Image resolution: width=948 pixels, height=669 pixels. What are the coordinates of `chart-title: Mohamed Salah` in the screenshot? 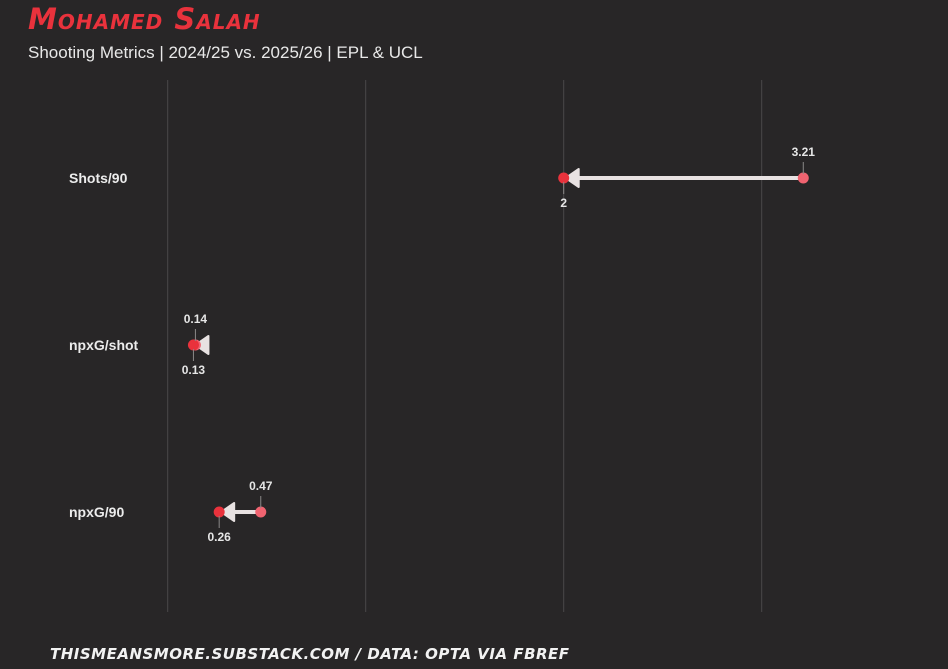 It's located at (144, 19).